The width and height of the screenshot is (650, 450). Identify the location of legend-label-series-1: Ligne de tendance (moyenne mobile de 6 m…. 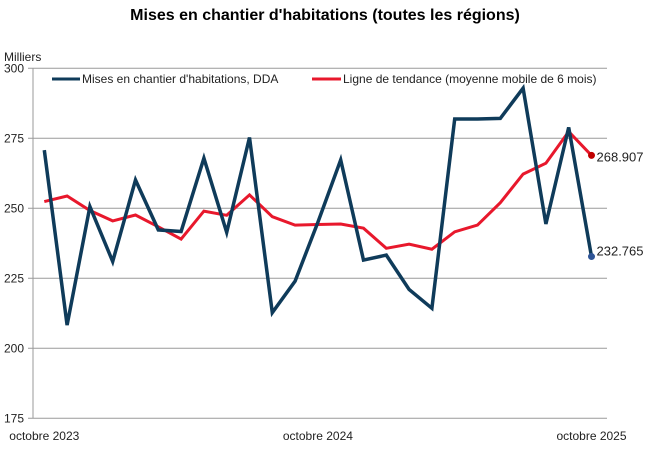
(470, 79).